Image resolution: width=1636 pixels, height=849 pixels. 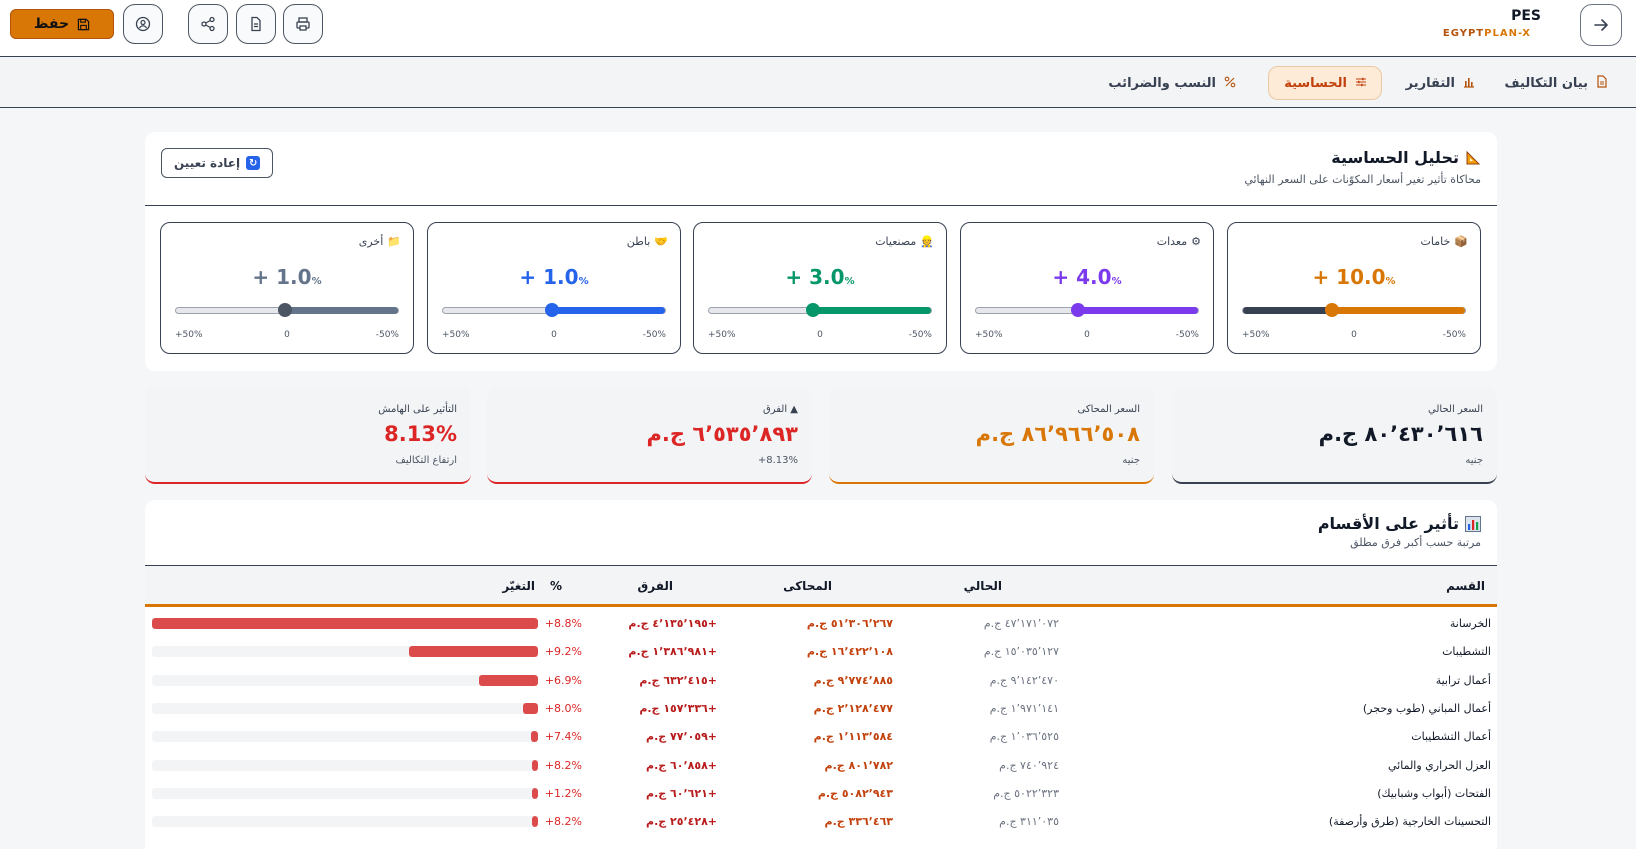 I want to click on slider-label: 📁 أخرى, so click(x=379, y=241).